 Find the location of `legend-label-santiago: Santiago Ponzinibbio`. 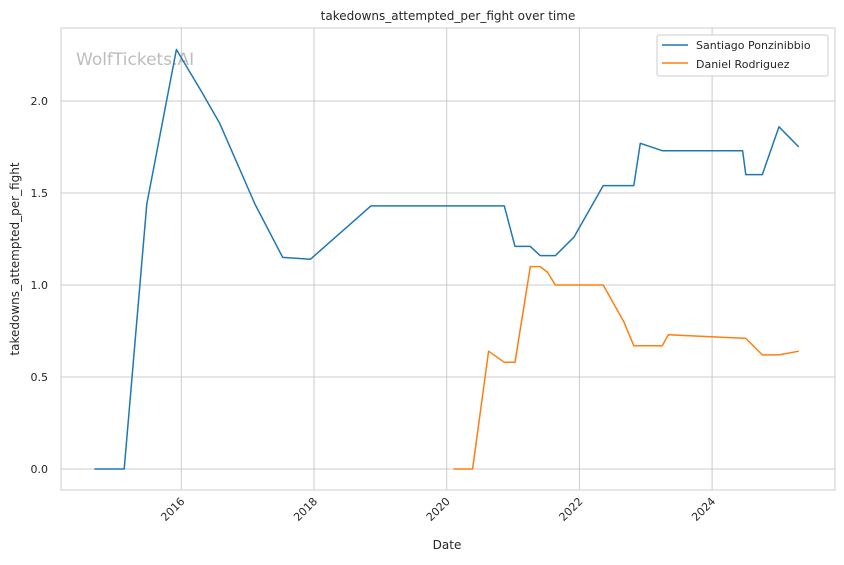

legend-label-santiago: Santiago Ponzinibbio is located at coordinates (753, 45).